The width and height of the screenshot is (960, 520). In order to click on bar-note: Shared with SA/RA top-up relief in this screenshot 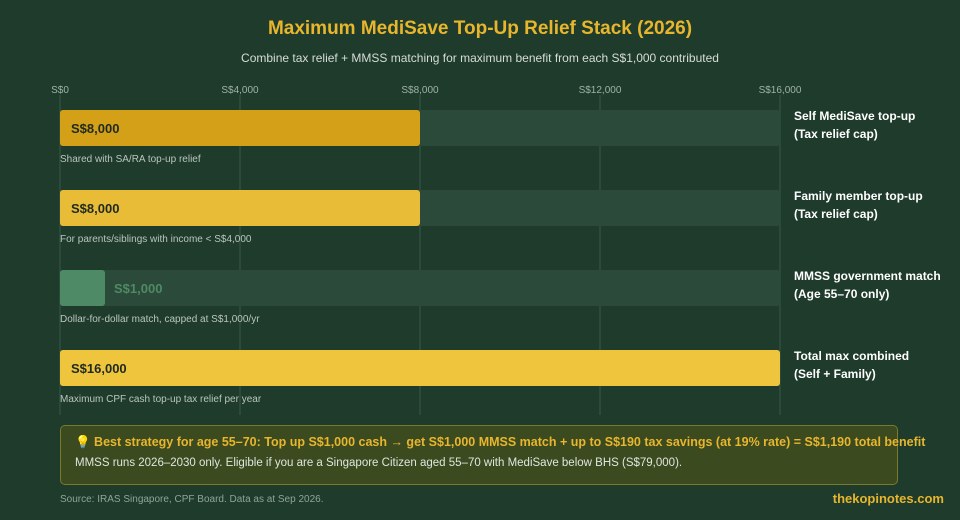, I will do `click(130, 159)`.